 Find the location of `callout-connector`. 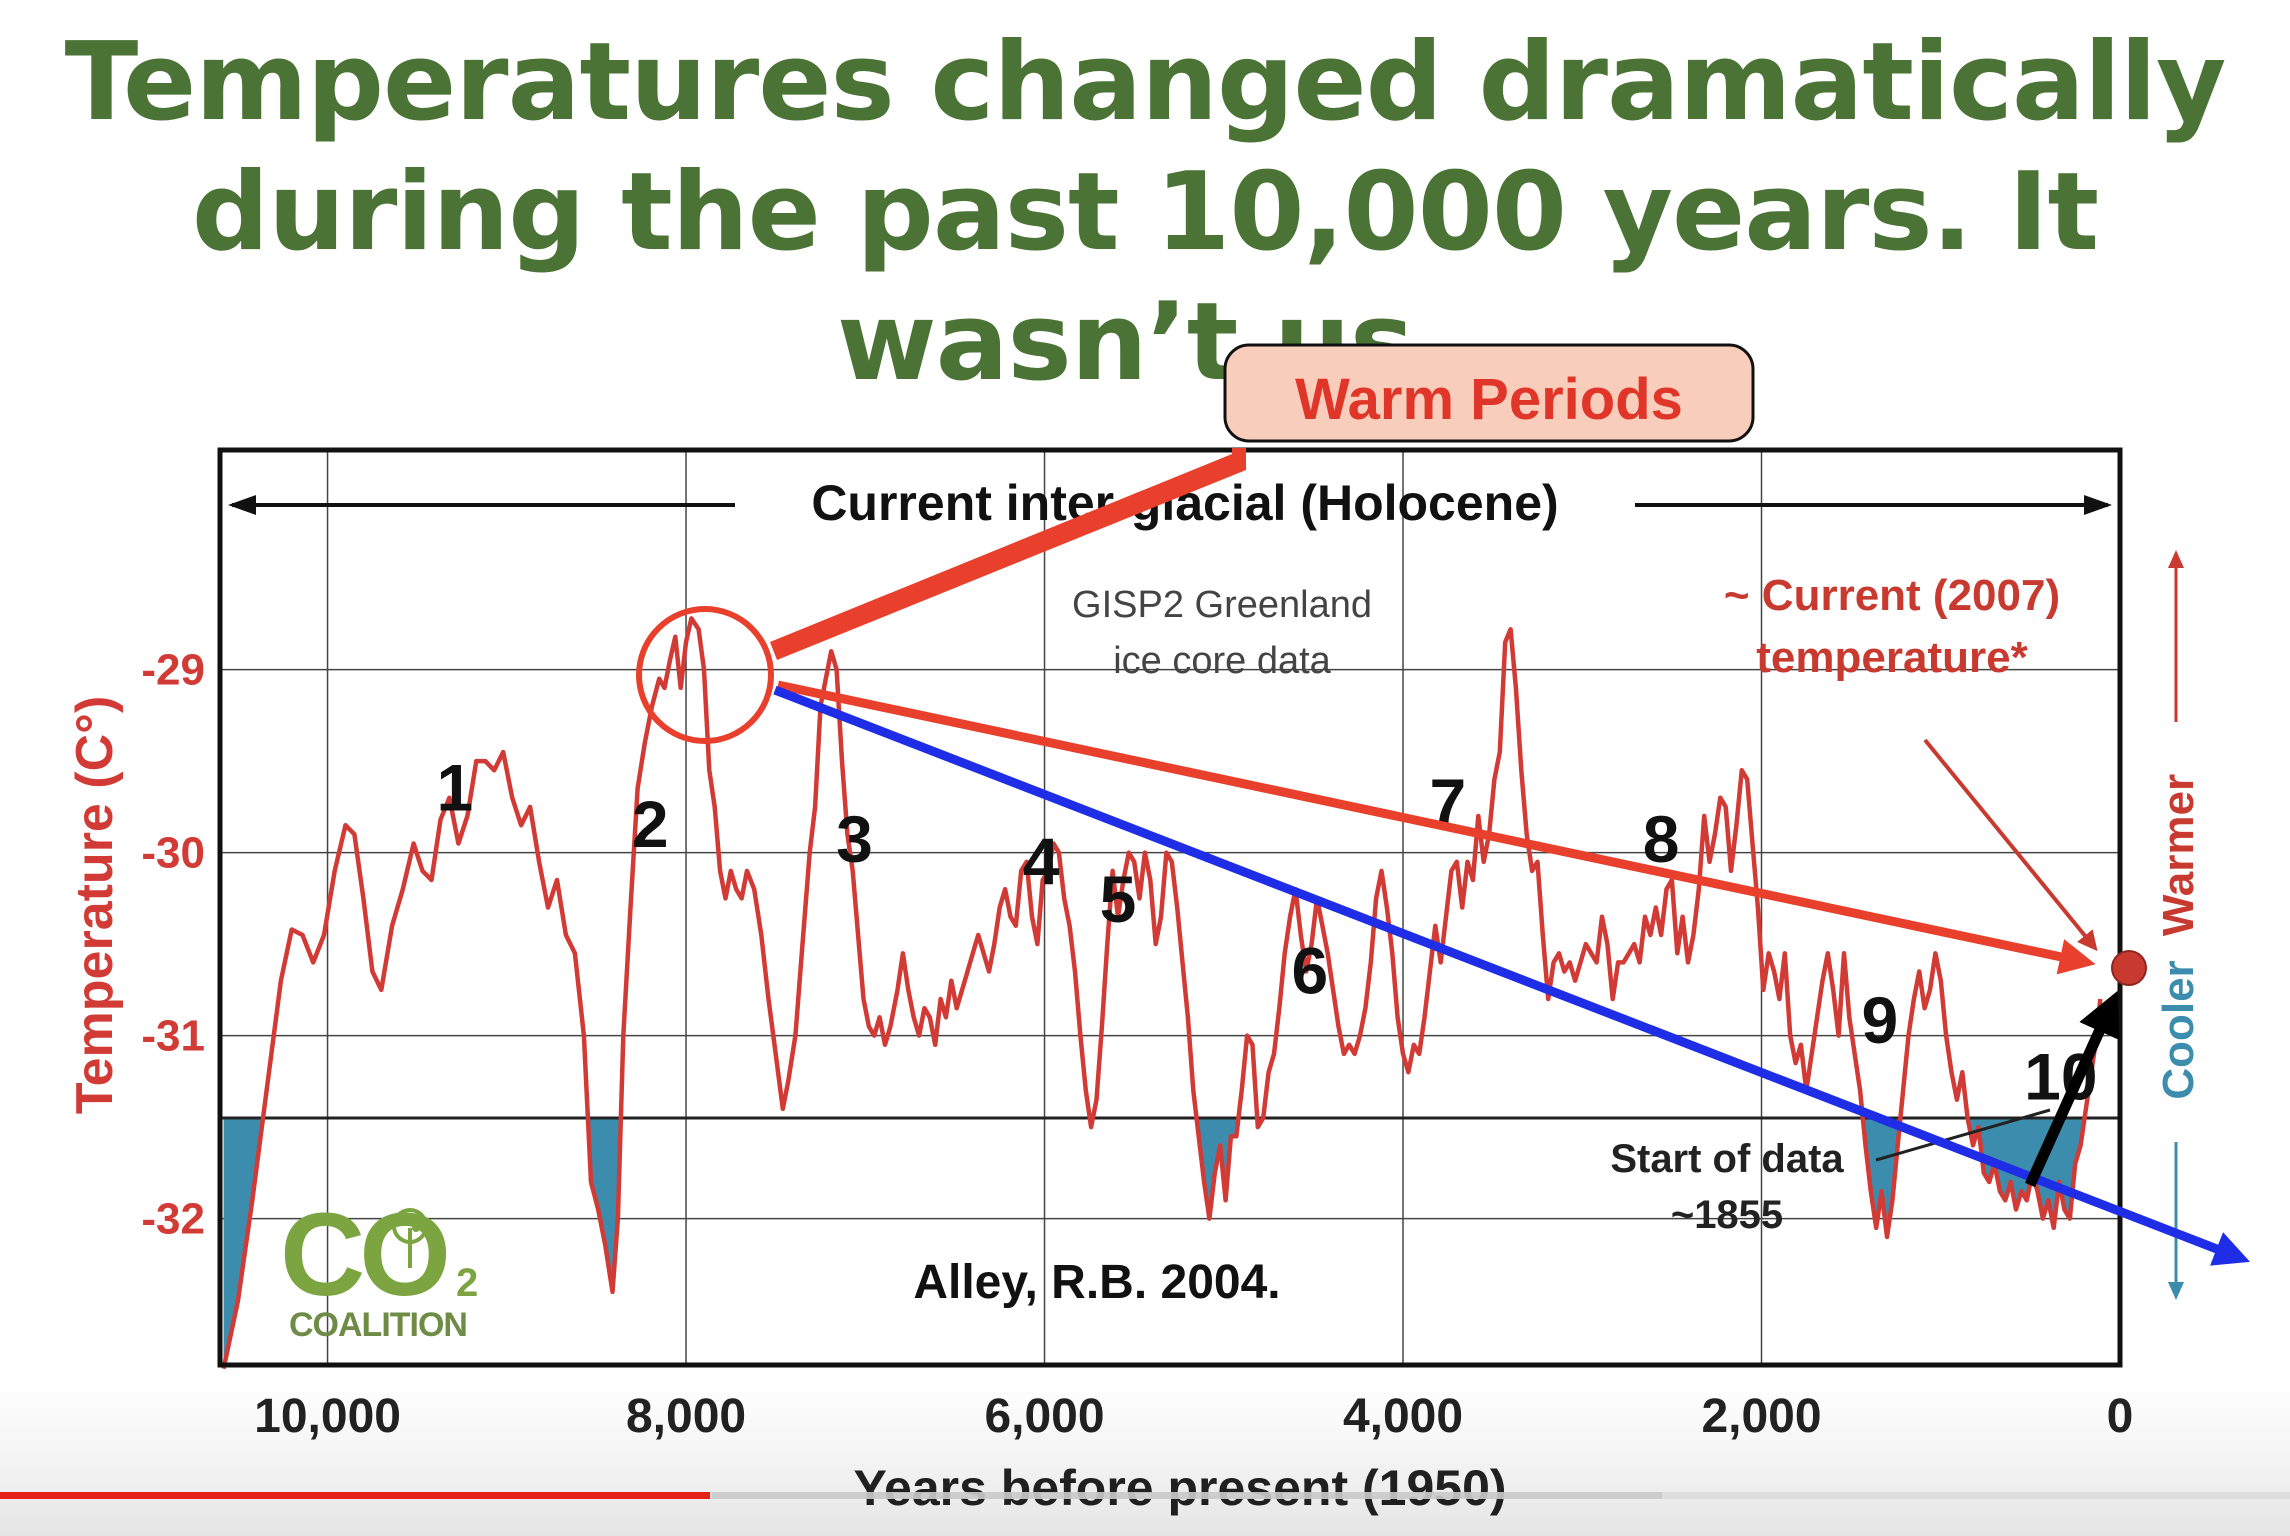

callout-connector is located at coordinates (1008, 554).